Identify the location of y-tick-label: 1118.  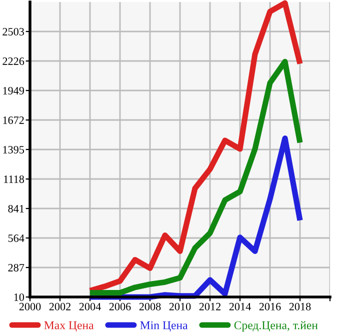
(14, 179).